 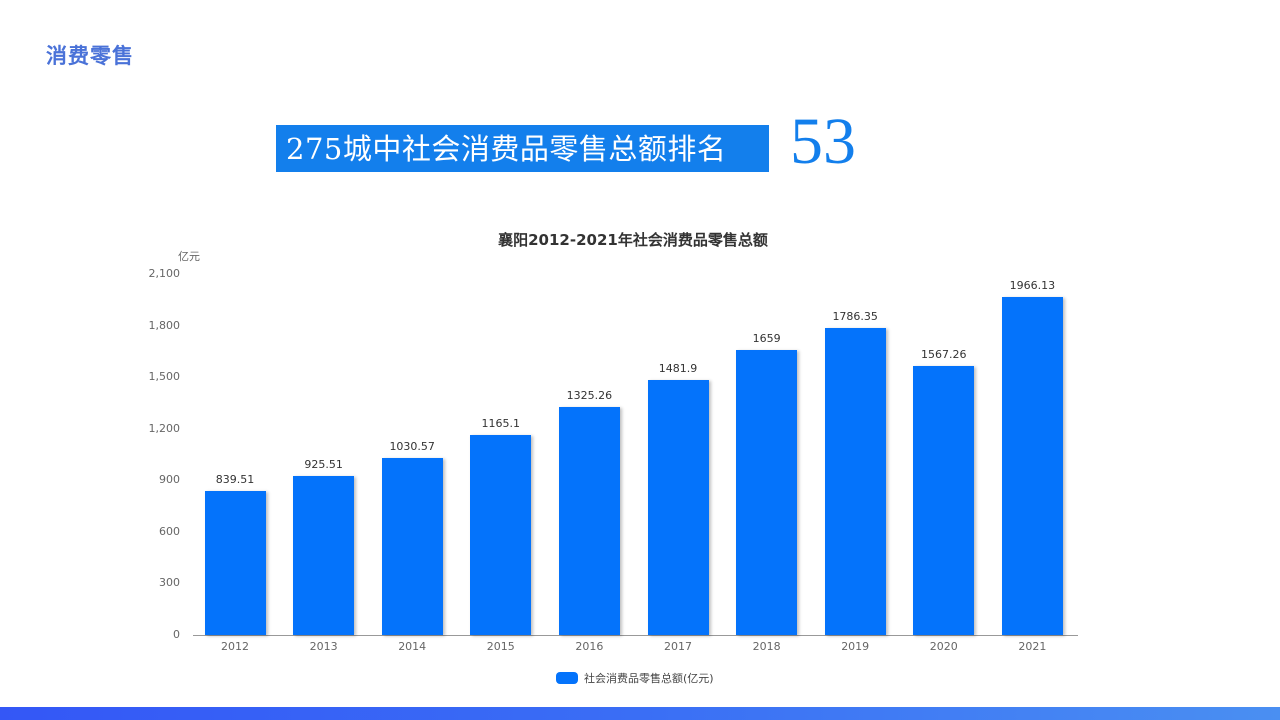 What do you see at coordinates (678, 507) in the screenshot?
I see `bar-2017` at bounding box center [678, 507].